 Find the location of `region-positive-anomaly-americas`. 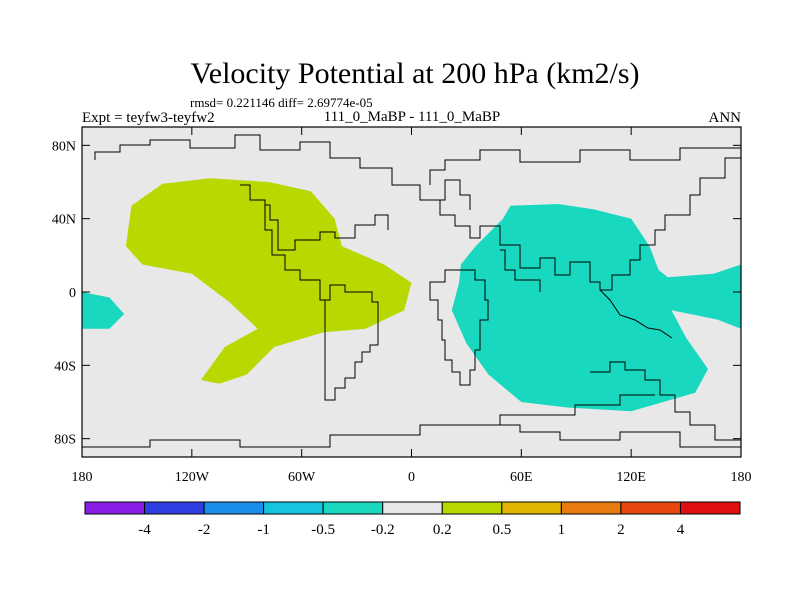

region-positive-anomaly-americas is located at coordinates (268, 281).